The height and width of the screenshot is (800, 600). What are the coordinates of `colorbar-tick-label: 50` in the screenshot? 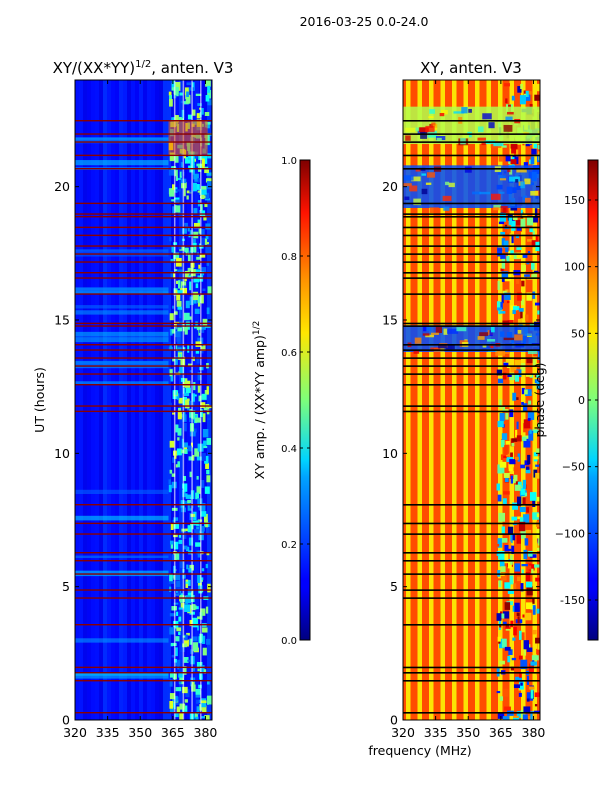 It's located at (578, 333).